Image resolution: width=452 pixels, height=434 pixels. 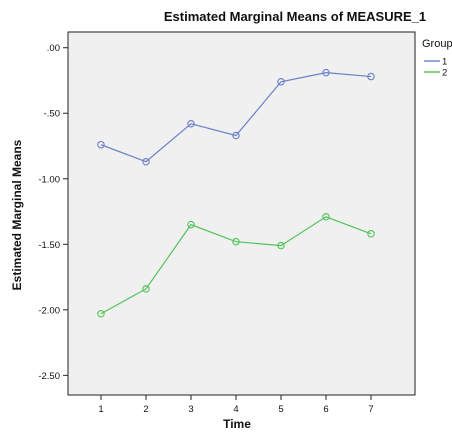 What do you see at coordinates (435, 68) in the screenshot?
I see `legend: 12` at bounding box center [435, 68].